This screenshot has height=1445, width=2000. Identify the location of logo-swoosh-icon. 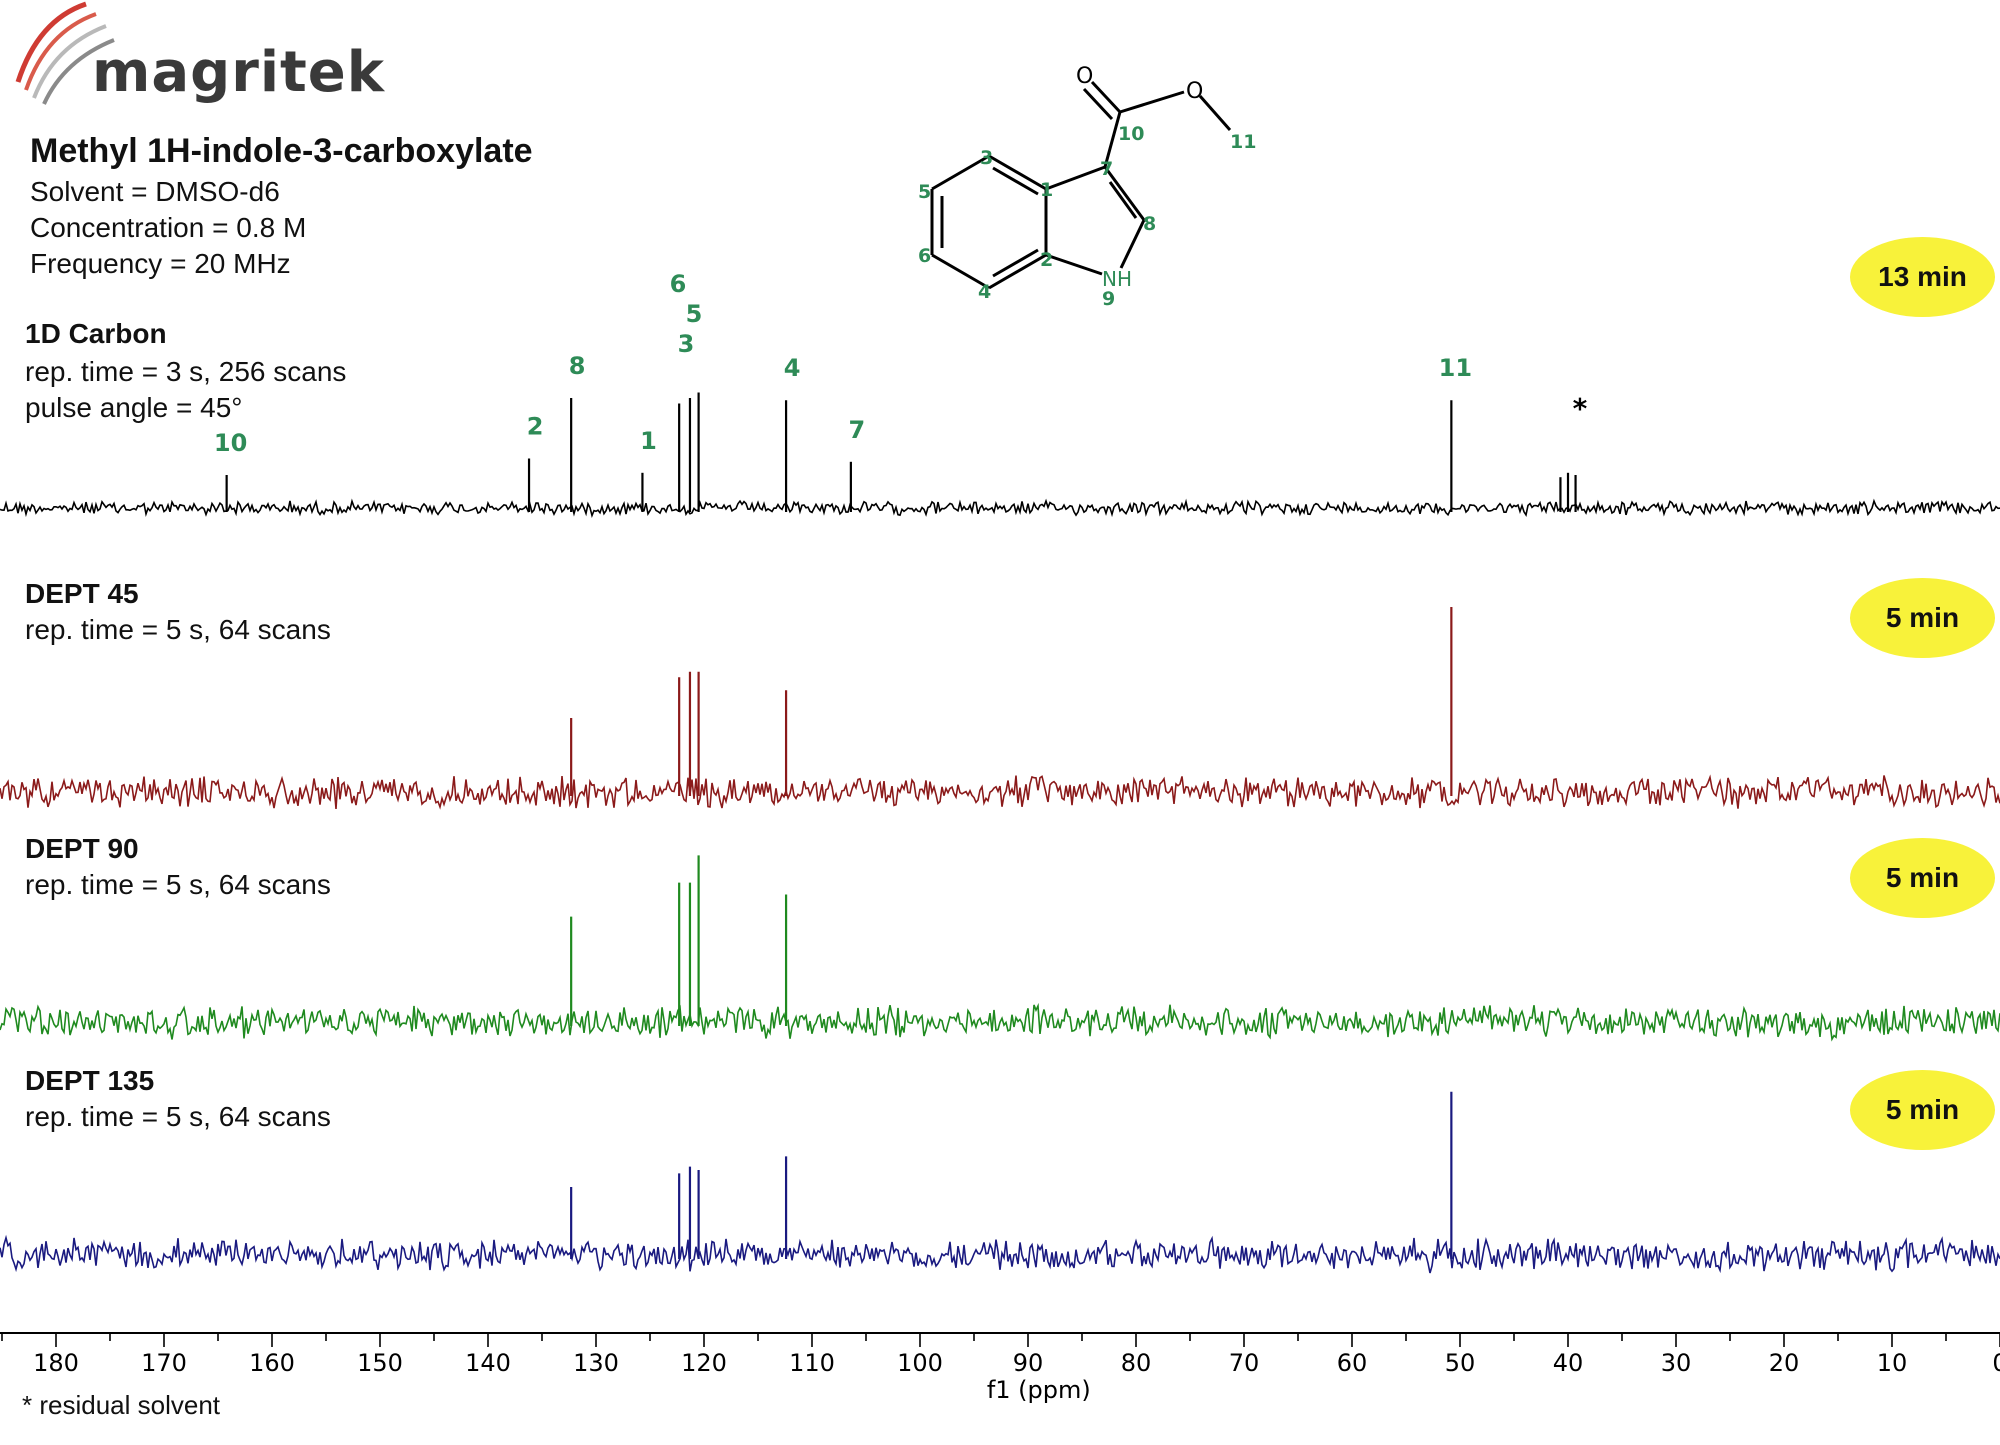
(65, 53).